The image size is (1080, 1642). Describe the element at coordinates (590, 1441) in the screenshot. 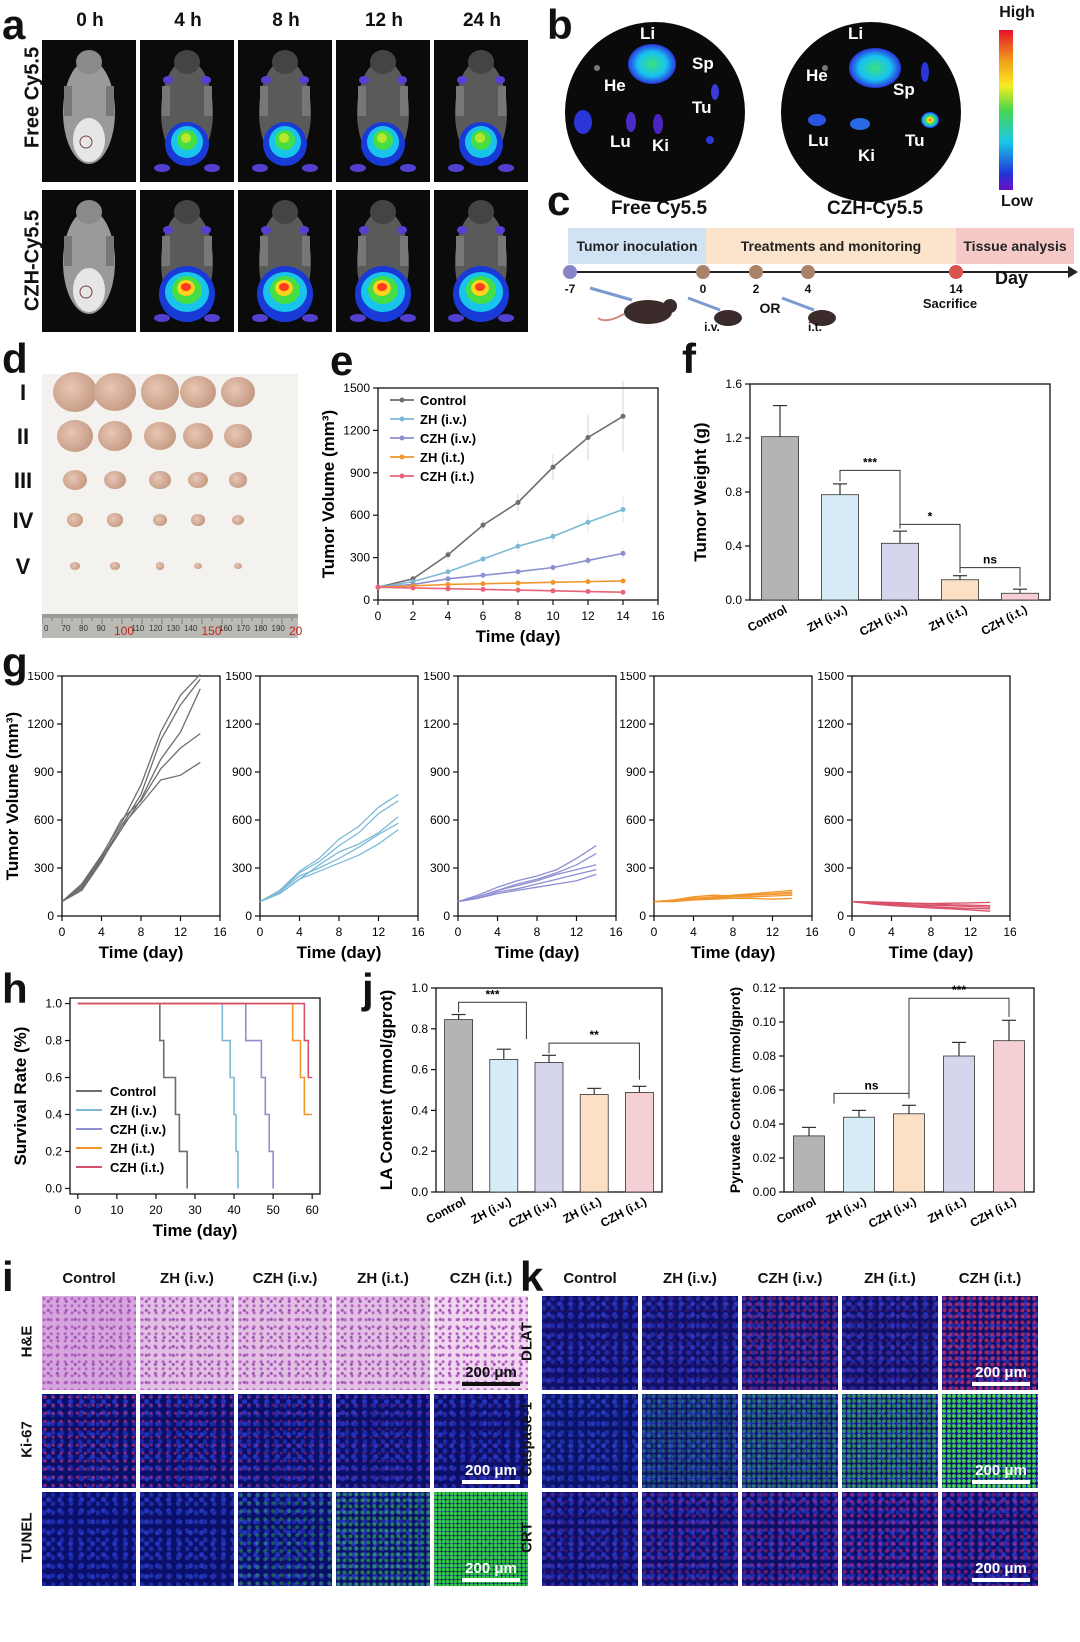

I see `panel_k-tile-r1-c0` at that location.